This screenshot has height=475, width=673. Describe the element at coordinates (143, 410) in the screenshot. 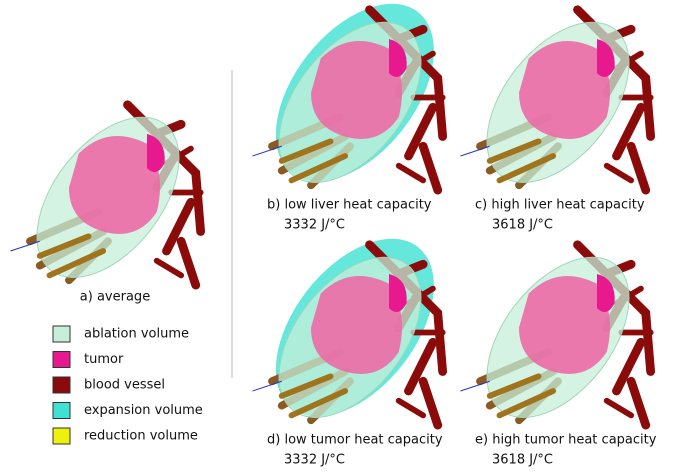

I see `legend-label: expansion volume` at that location.